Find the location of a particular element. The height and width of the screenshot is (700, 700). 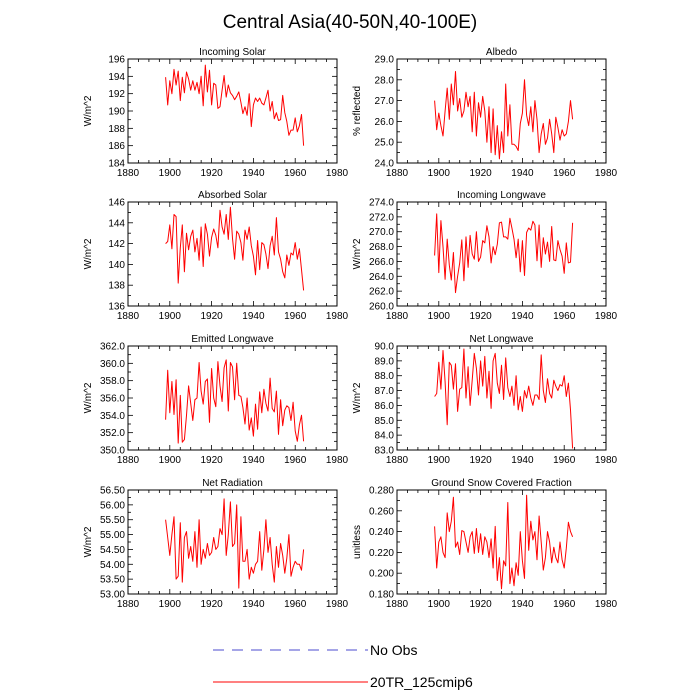

net-longwave-xtick-label: 1920 is located at coordinates (480, 460).